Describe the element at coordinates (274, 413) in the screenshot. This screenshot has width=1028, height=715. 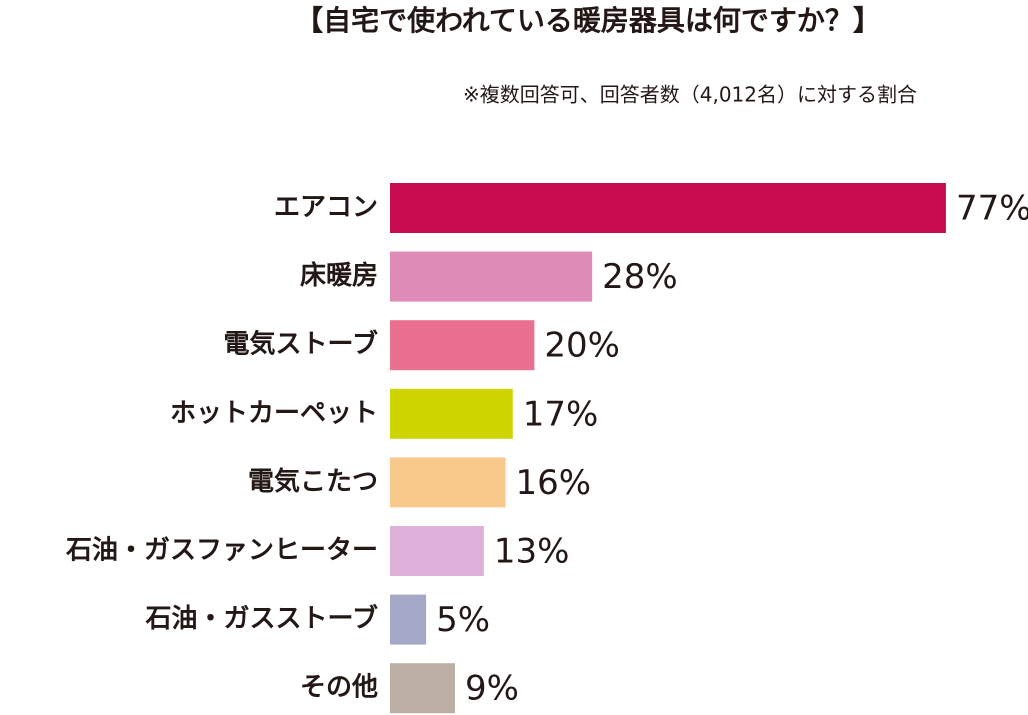
I see `category-label: ホットカーペット` at that location.